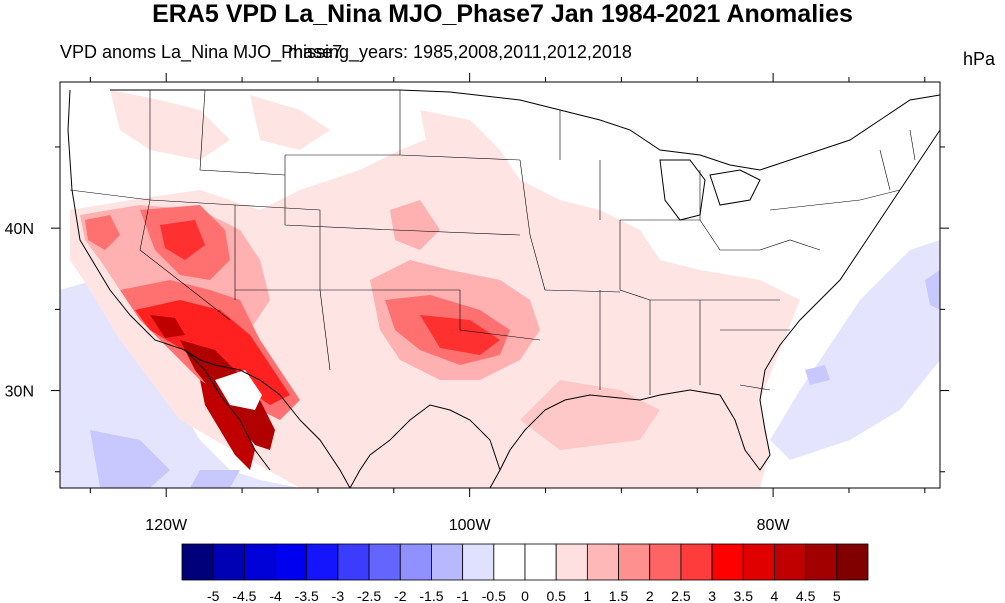 The width and height of the screenshot is (1005, 603). I want to click on colorbar-label: 2.5, so click(681, 595).